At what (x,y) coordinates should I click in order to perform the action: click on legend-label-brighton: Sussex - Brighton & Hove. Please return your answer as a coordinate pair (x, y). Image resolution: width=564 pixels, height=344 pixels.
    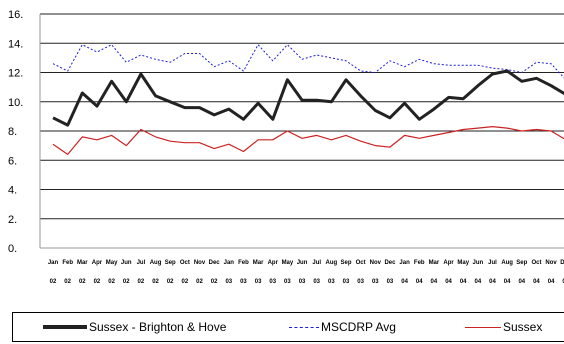
    Looking at the image, I should click on (158, 327).